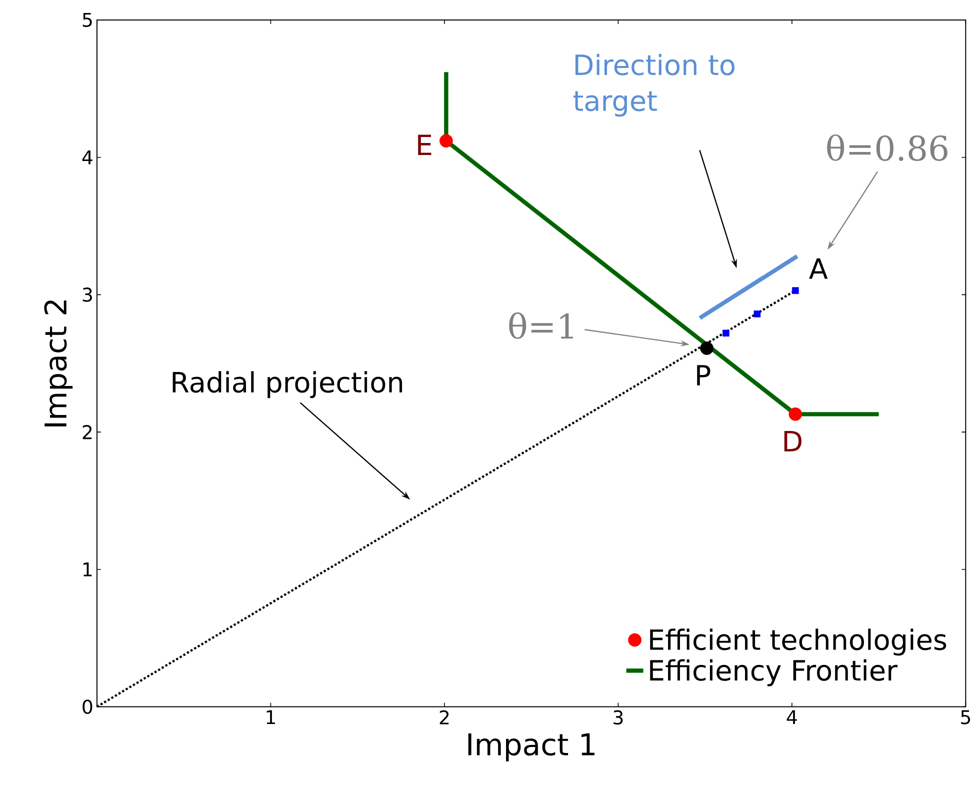  What do you see at coordinates (87, 157) in the screenshot?
I see `y-tick-label: 4` at bounding box center [87, 157].